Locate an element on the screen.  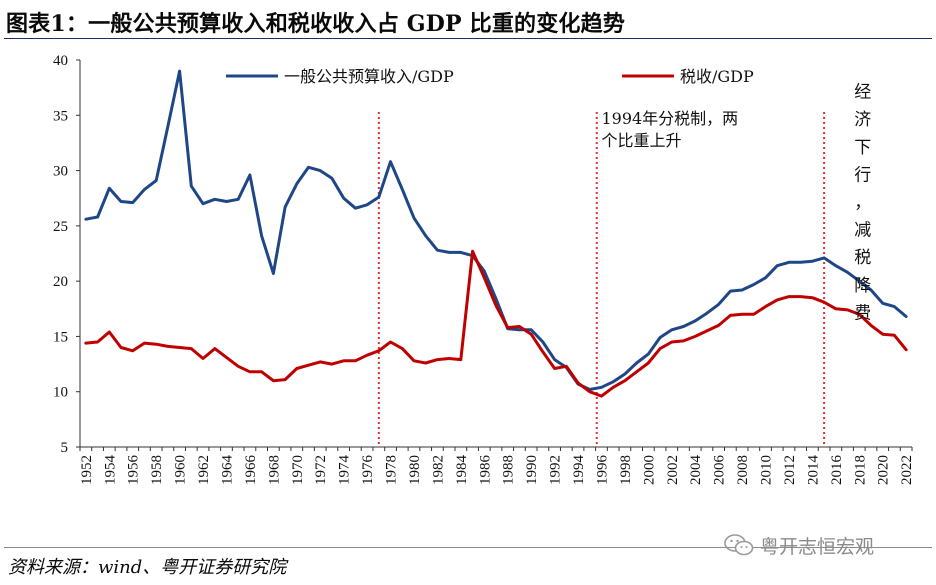
x-tick-label: 2010 is located at coordinates (767, 470).